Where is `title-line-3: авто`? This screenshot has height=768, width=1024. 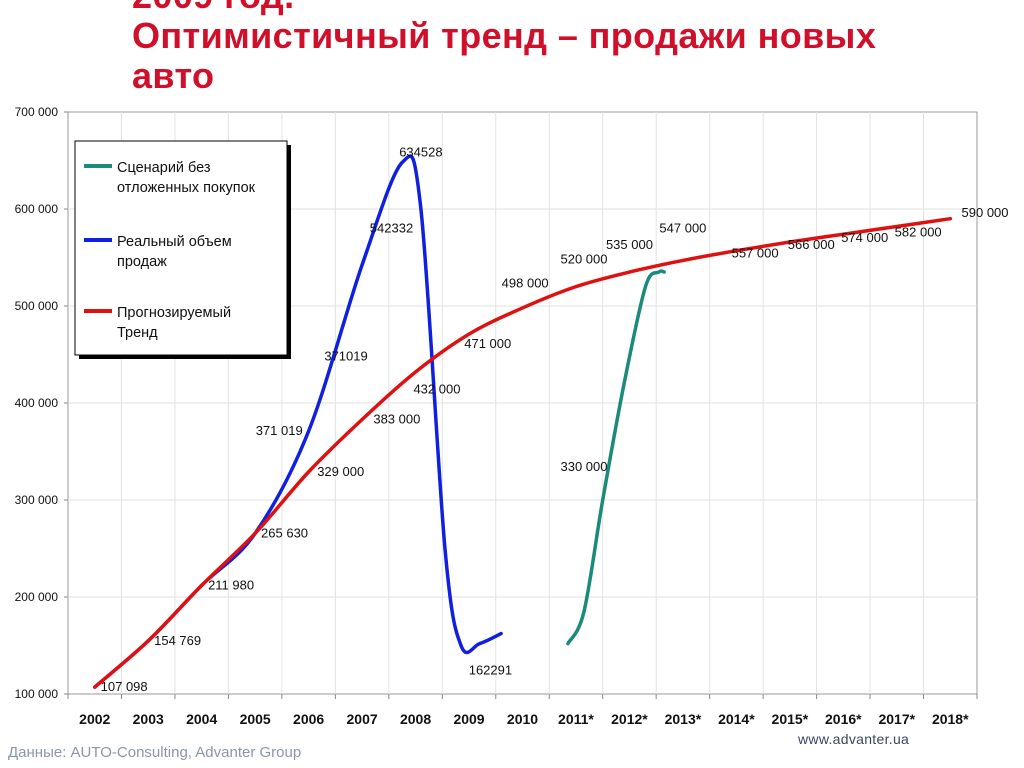
title-line-3: авто is located at coordinates (173, 75).